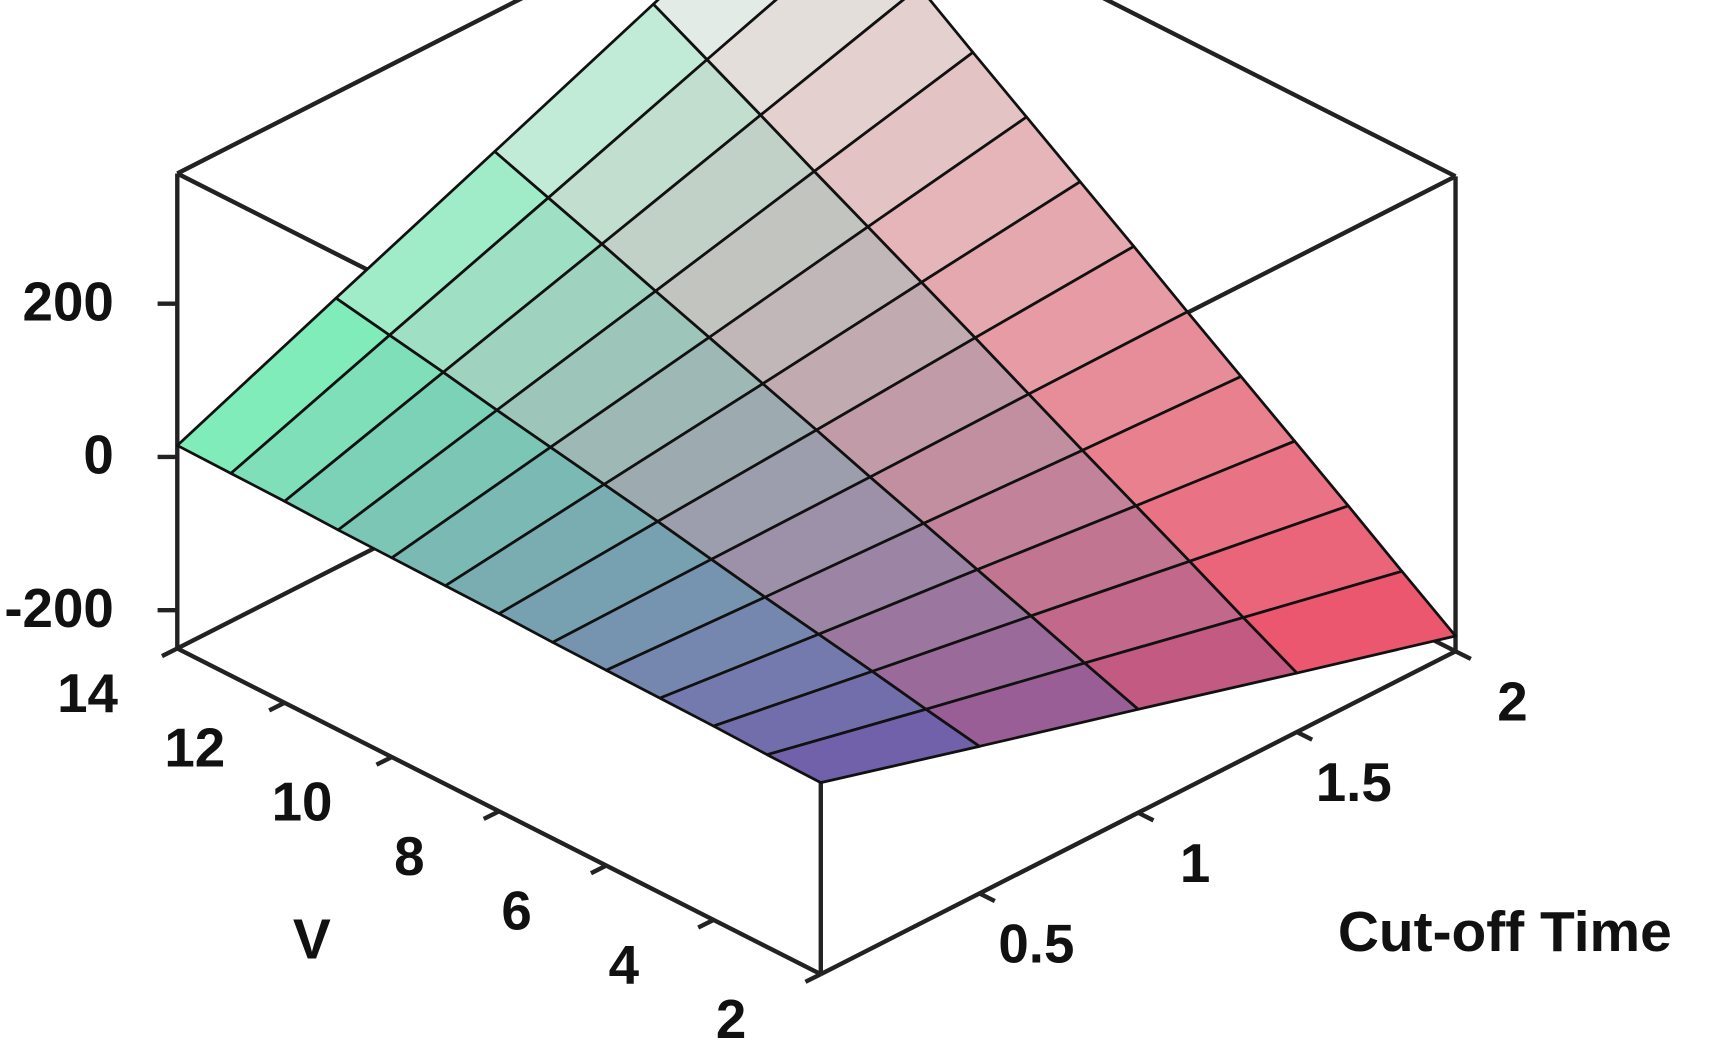 This screenshot has width=1716, height=1052. Describe the element at coordinates (624, 965) in the screenshot. I see `y-tick-label: 4` at that location.